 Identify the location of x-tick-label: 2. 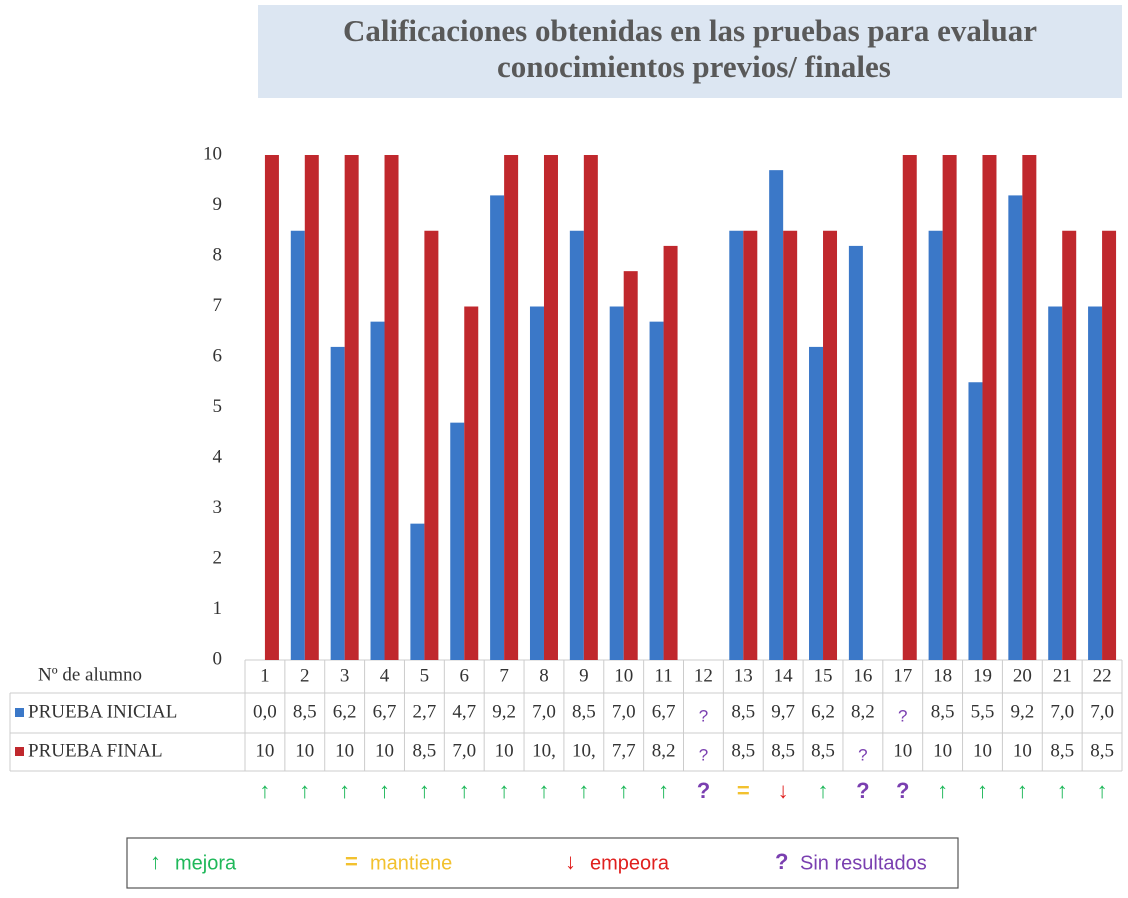
(305, 675).